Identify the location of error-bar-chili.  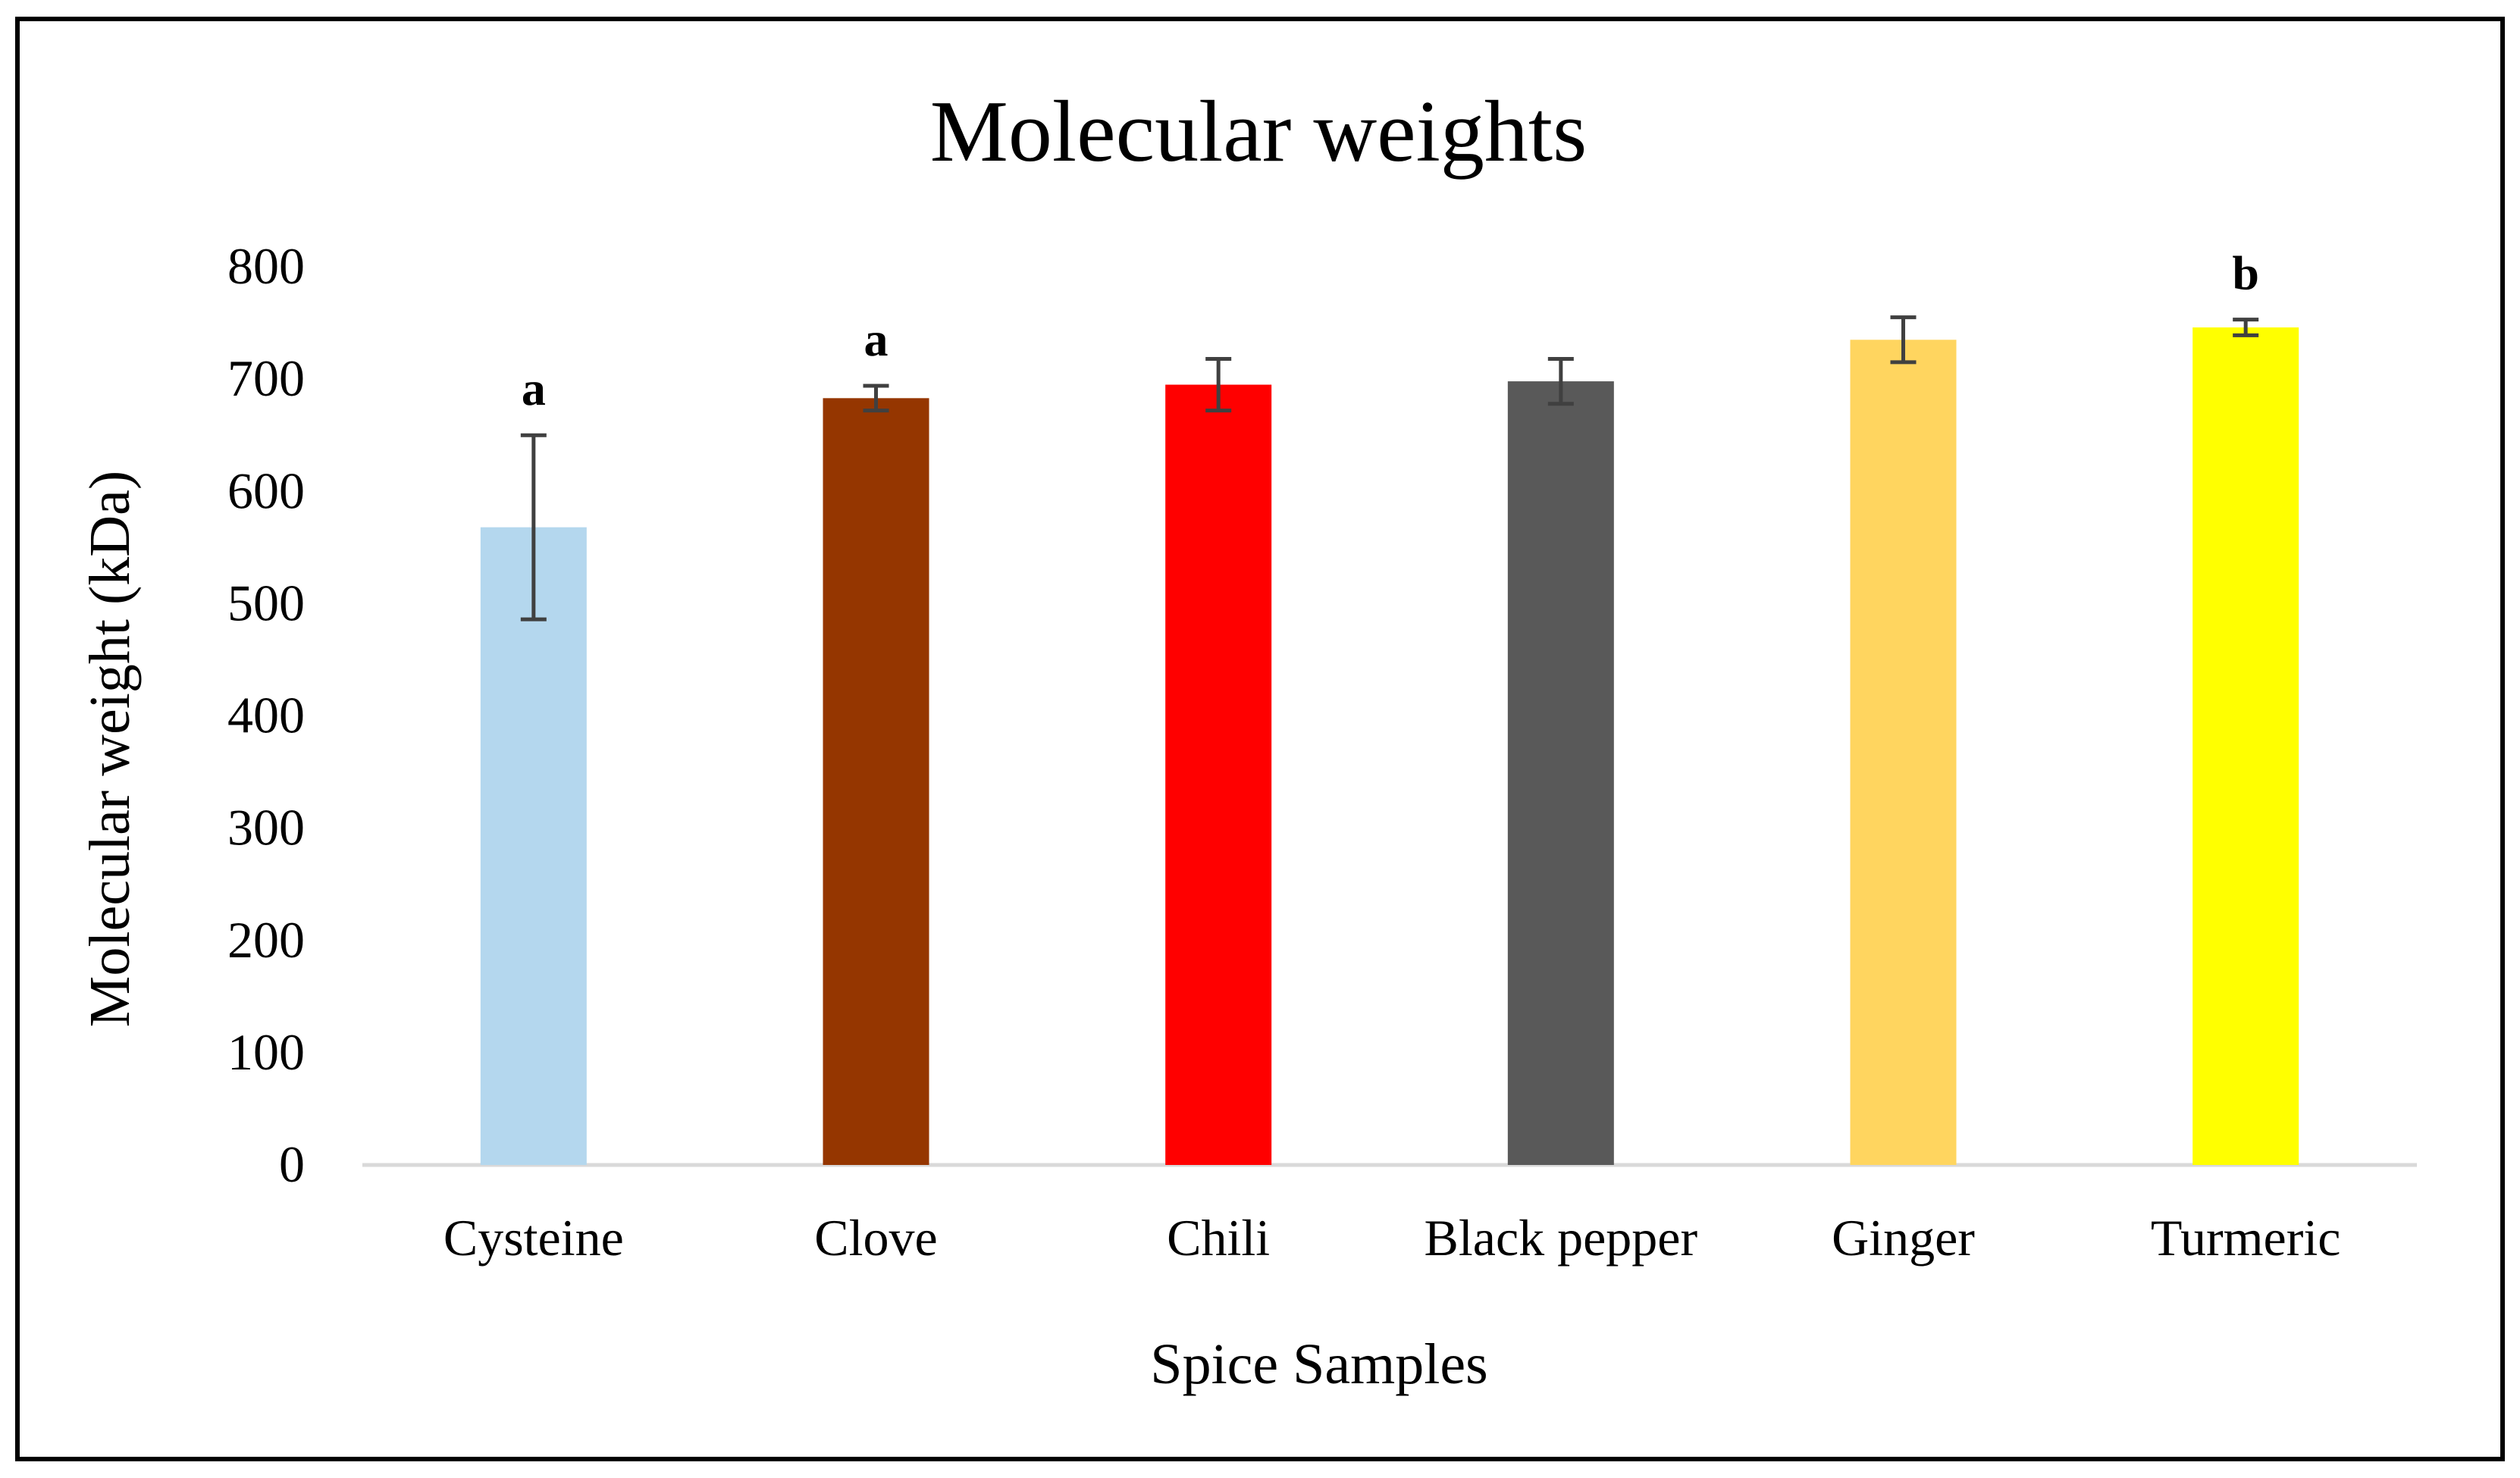
(1218, 385).